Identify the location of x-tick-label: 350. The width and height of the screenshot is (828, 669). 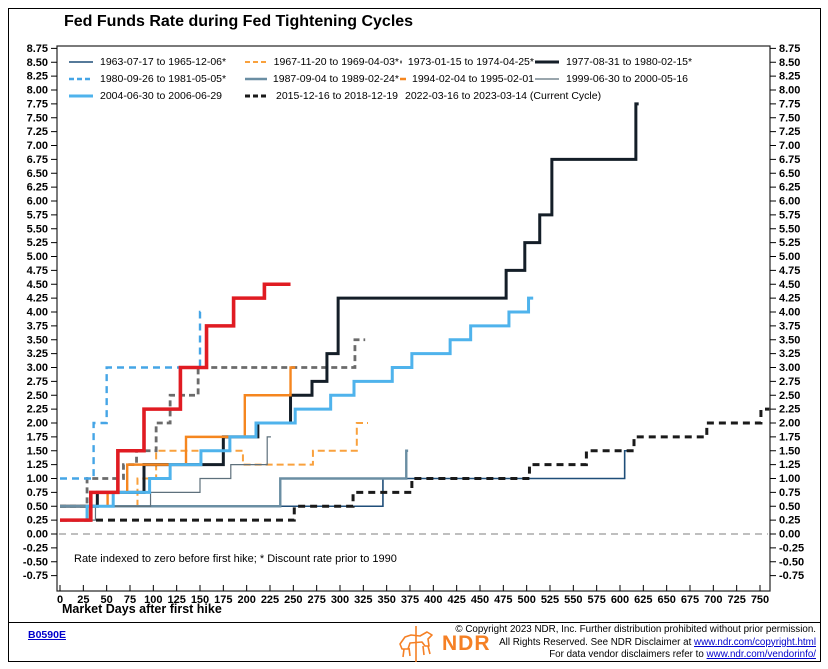
(386, 600).